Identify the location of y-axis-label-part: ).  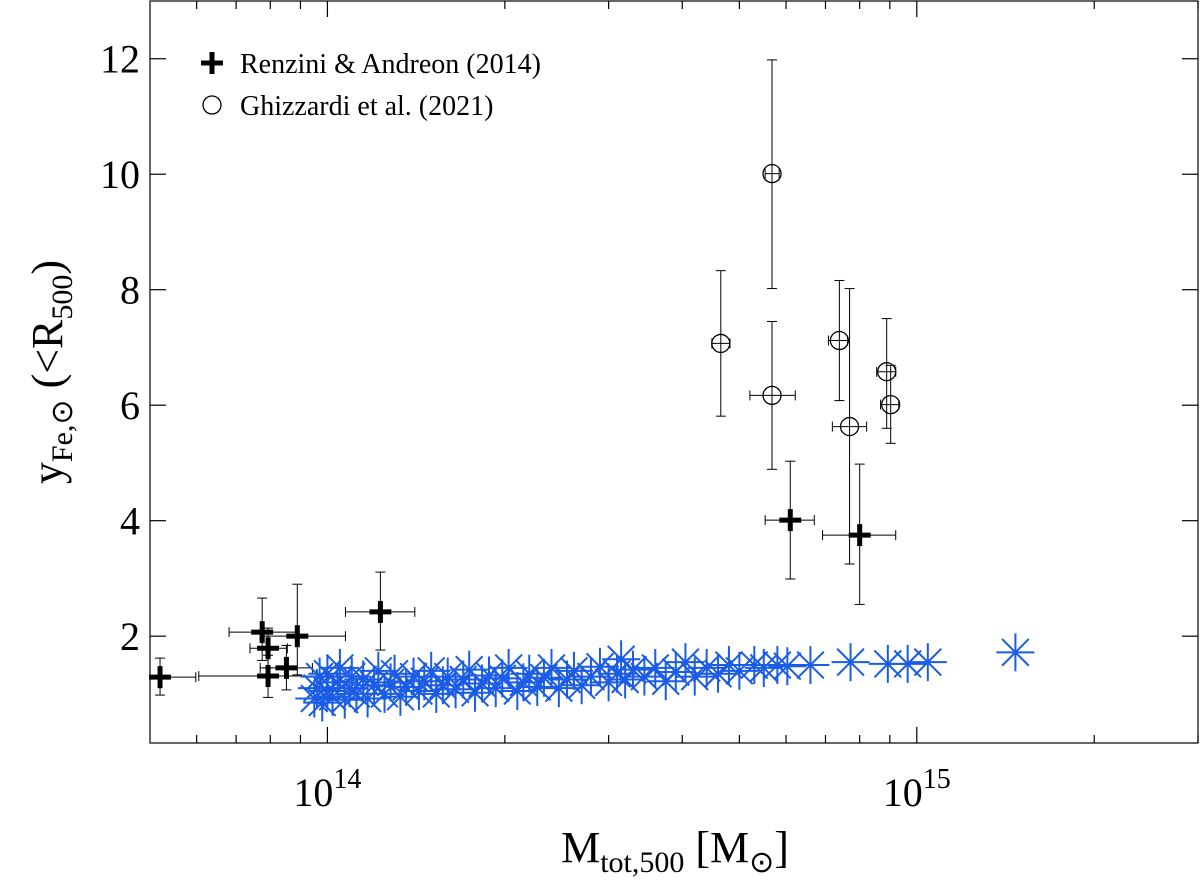
(47, 267).